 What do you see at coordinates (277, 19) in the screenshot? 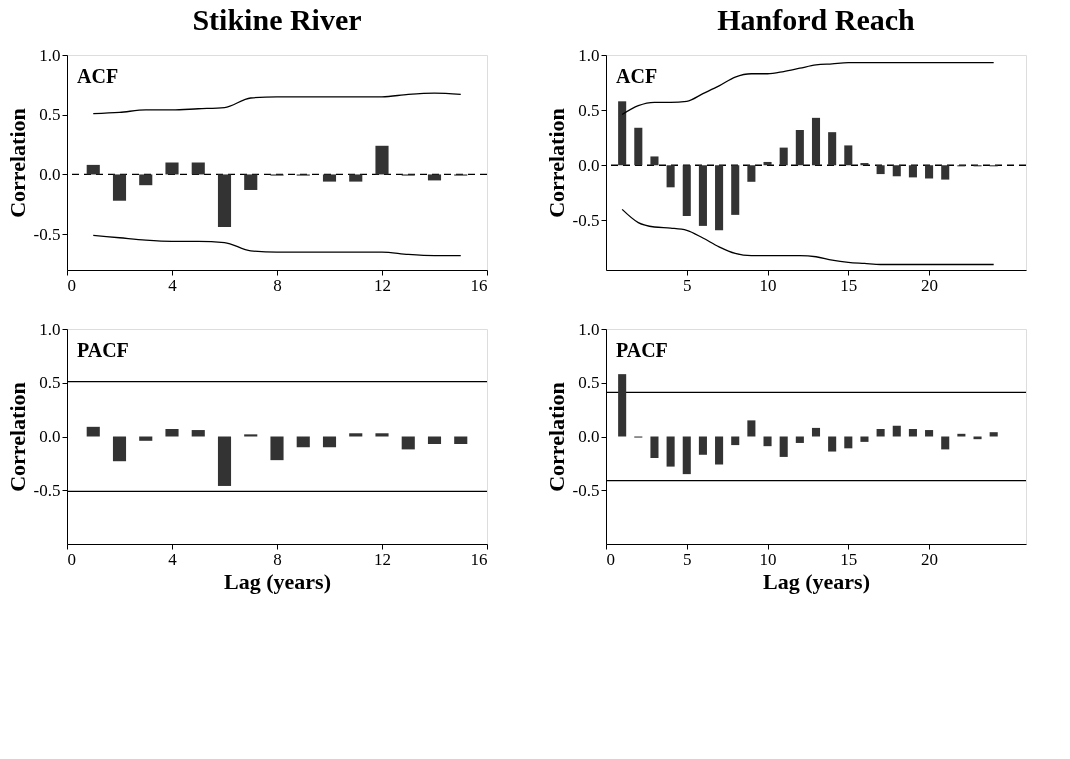
I see `chart-title: Stikine River` at bounding box center [277, 19].